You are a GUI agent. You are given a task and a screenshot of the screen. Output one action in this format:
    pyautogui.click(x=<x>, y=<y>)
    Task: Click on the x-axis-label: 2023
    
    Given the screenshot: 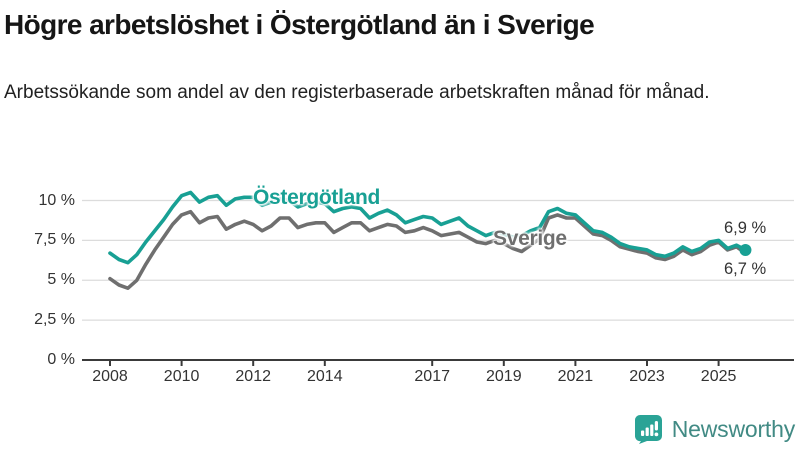 What is the action you would take?
    pyautogui.click(x=647, y=376)
    